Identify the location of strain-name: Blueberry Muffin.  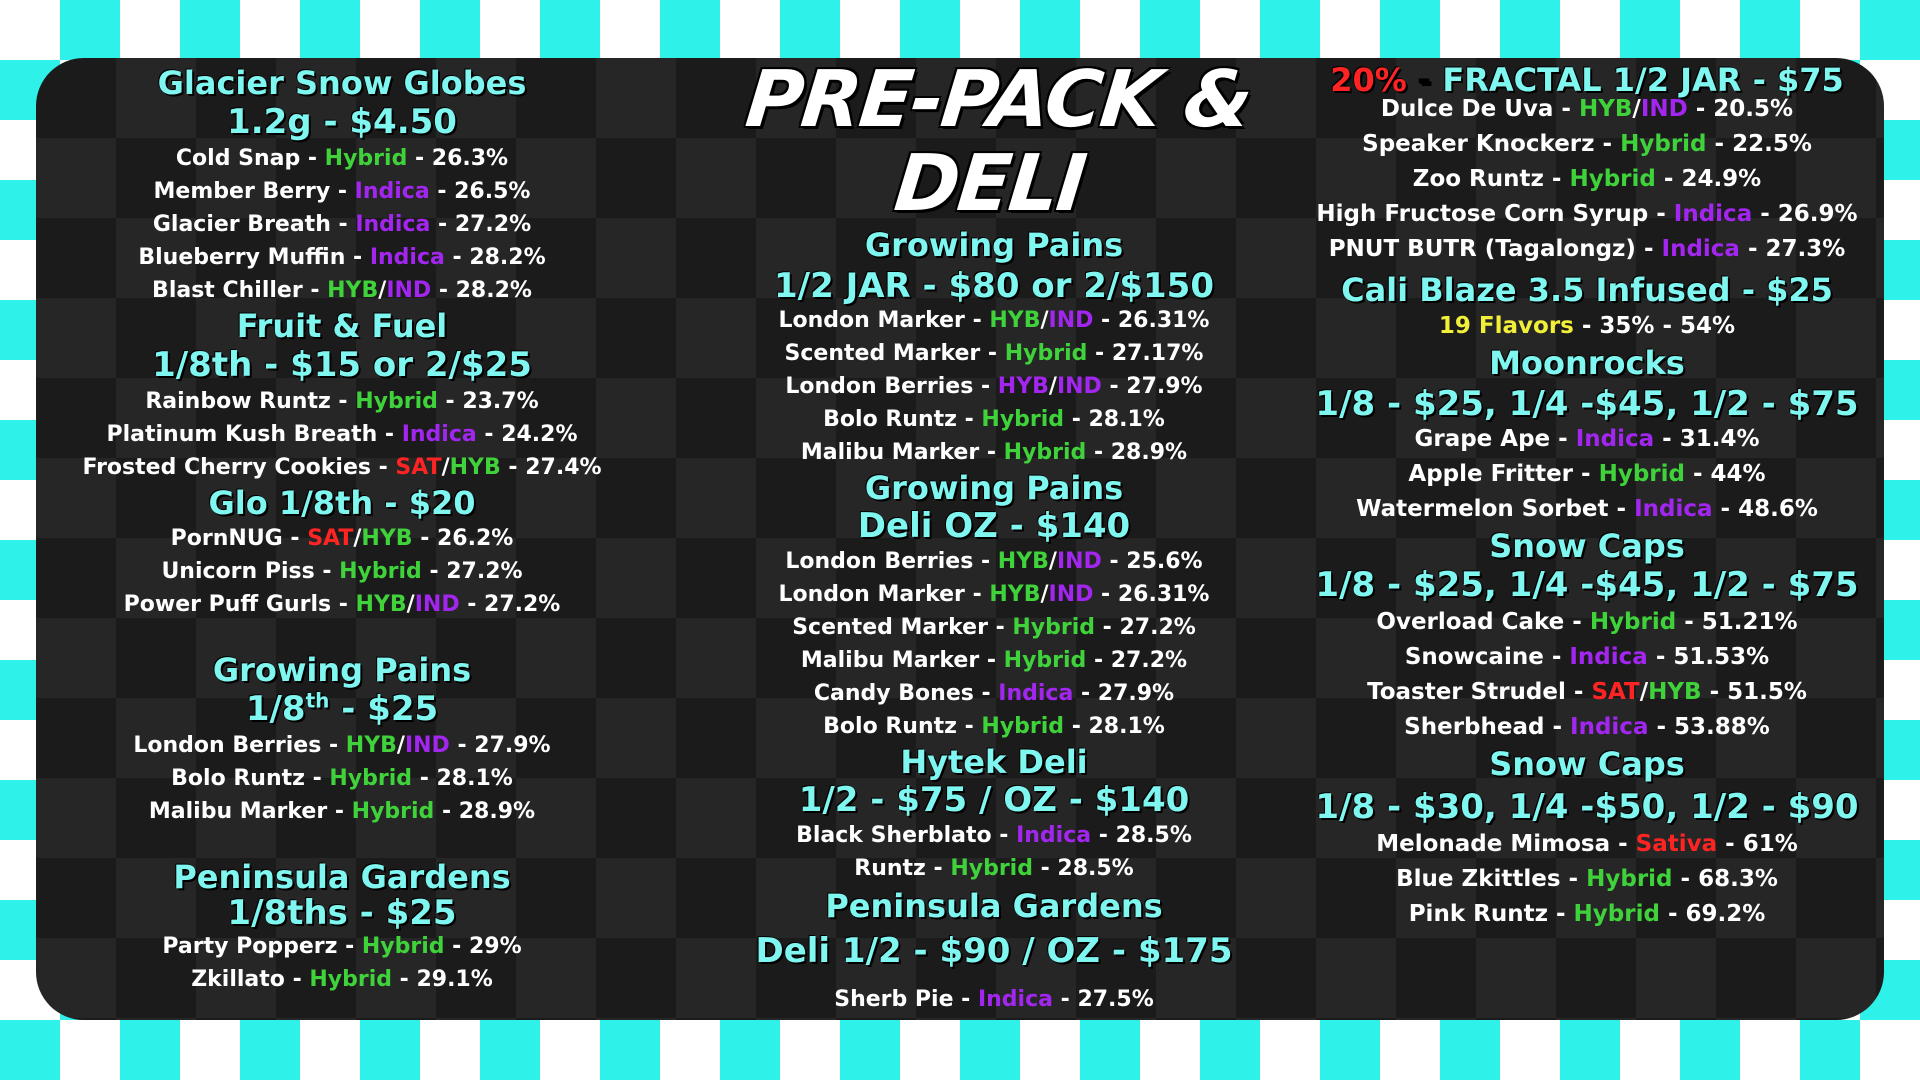
(242, 257).